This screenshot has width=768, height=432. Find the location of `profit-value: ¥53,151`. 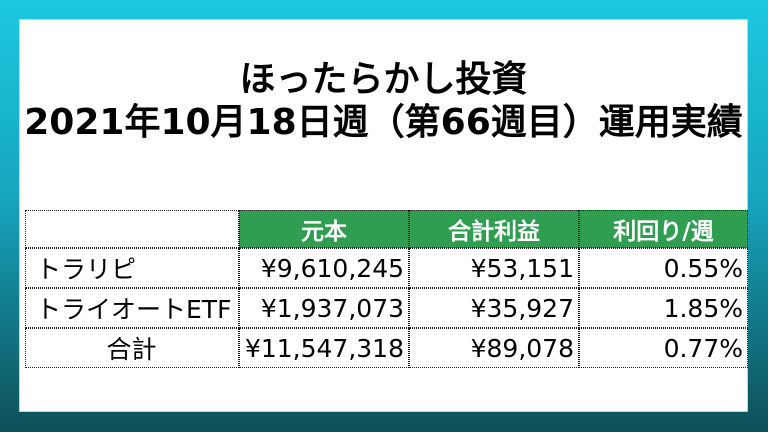

profit-value: ¥53,151 is located at coordinates (494, 268).